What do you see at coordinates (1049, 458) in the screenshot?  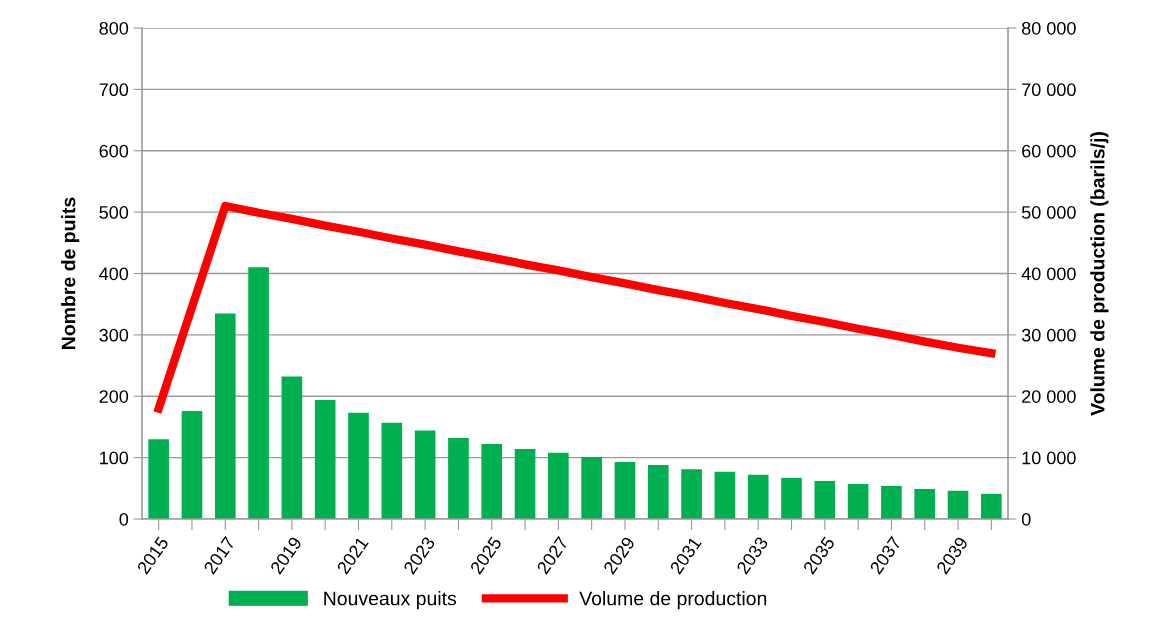 I see `y2-tick-label: 10 000` at bounding box center [1049, 458].